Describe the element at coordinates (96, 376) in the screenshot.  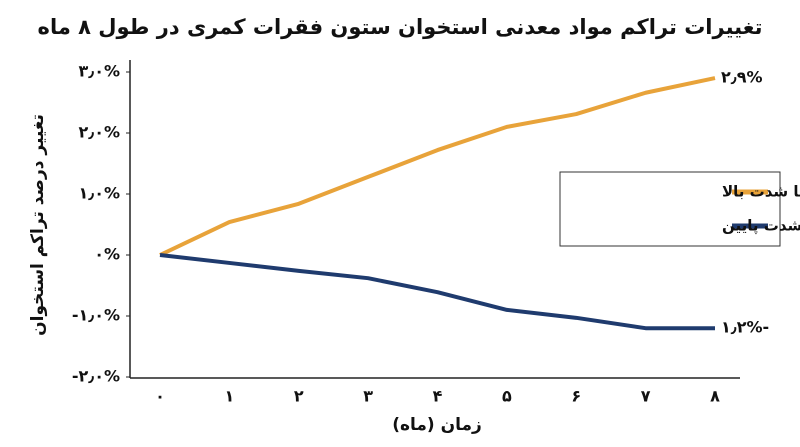
I see `y-tick-label: -۲٫۰%` at that location.